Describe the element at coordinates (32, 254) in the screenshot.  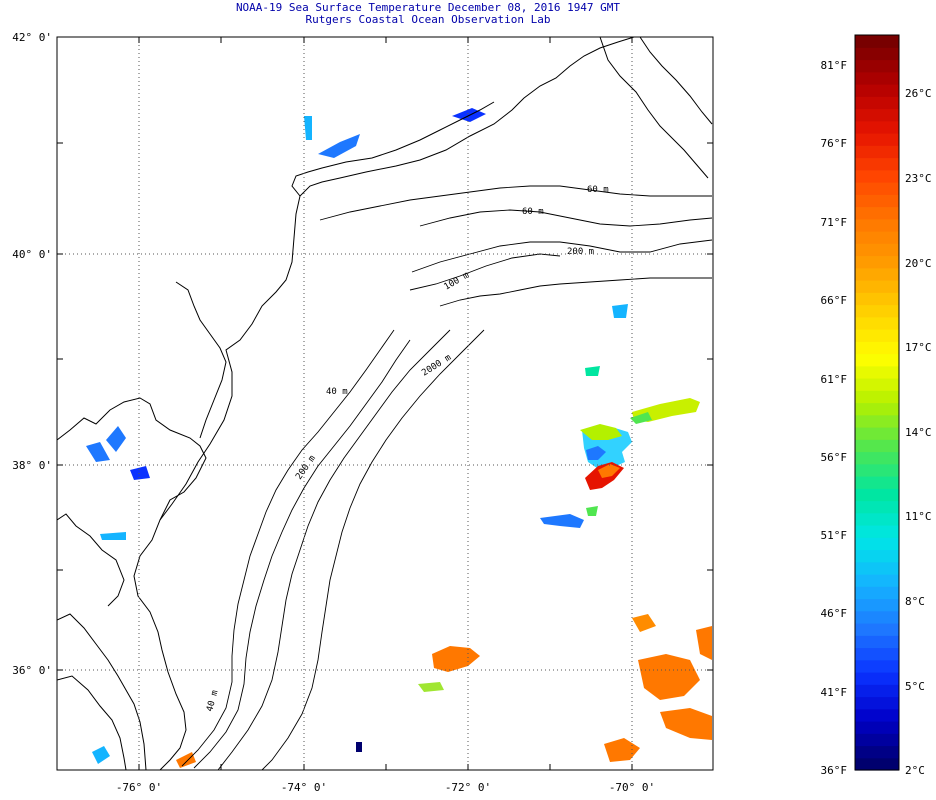
I see `lat-label-40: 40° 0'` at that location.